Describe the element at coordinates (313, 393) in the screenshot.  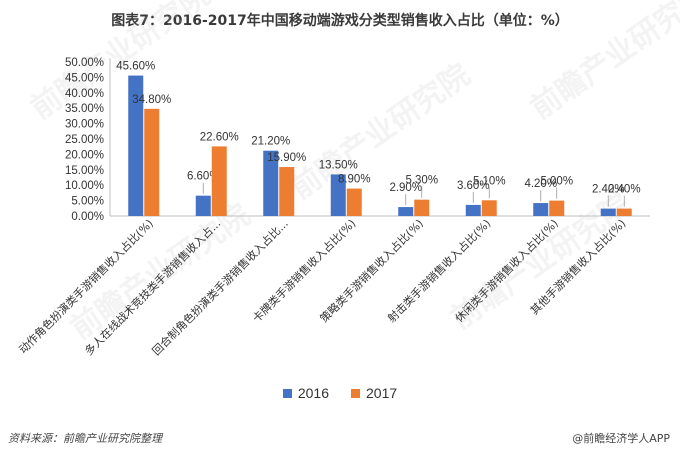
I see `legend-label-2016: 2016` at that location.